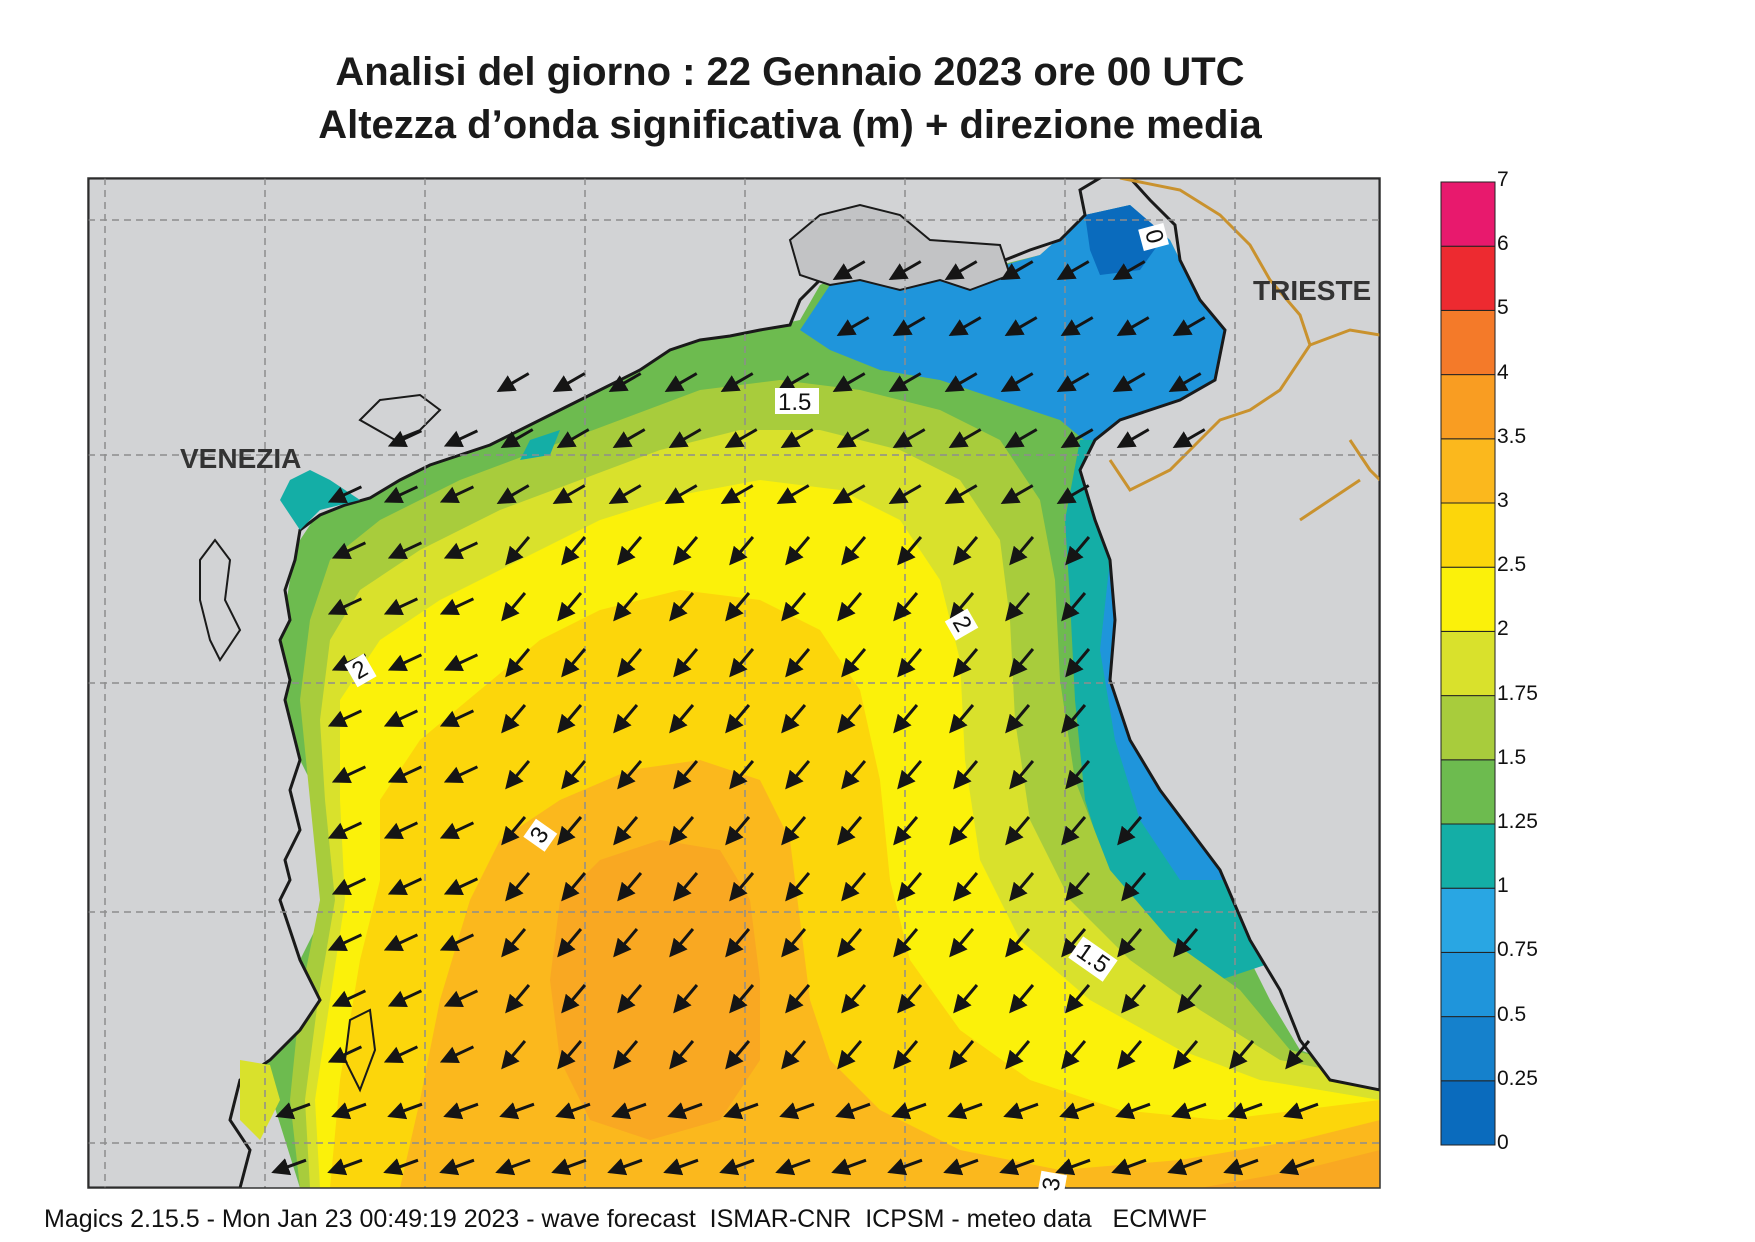 The height and width of the screenshot is (1242, 1755). What do you see at coordinates (1512, 1014) in the screenshot?
I see `legend-tick-label: 0.5` at bounding box center [1512, 1014].